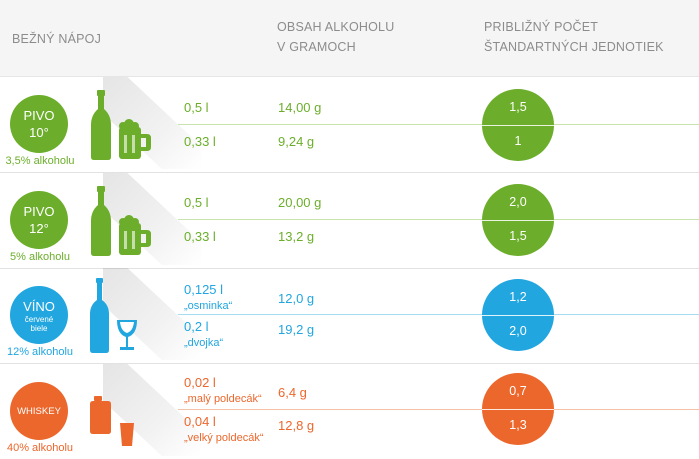 This screenshot has width=699, height=459. What do you see at coordinates (574, 47) in the screenshot?
I see `header-units-line2: ŠTANDARTNÝCH JEDNOTIEK` at bounding box center [574, 47].